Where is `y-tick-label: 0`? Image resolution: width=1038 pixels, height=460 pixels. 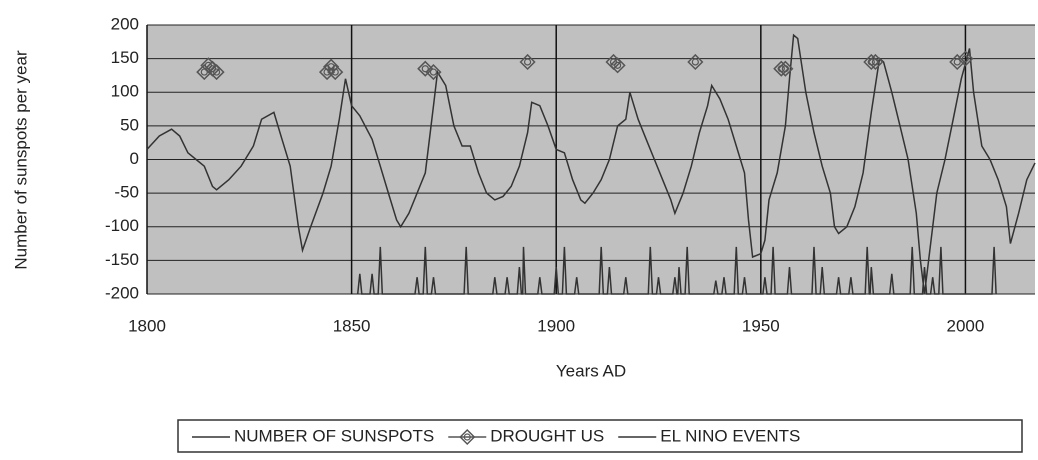
y-tick-label: 0 is located at coordinates (134, 158).